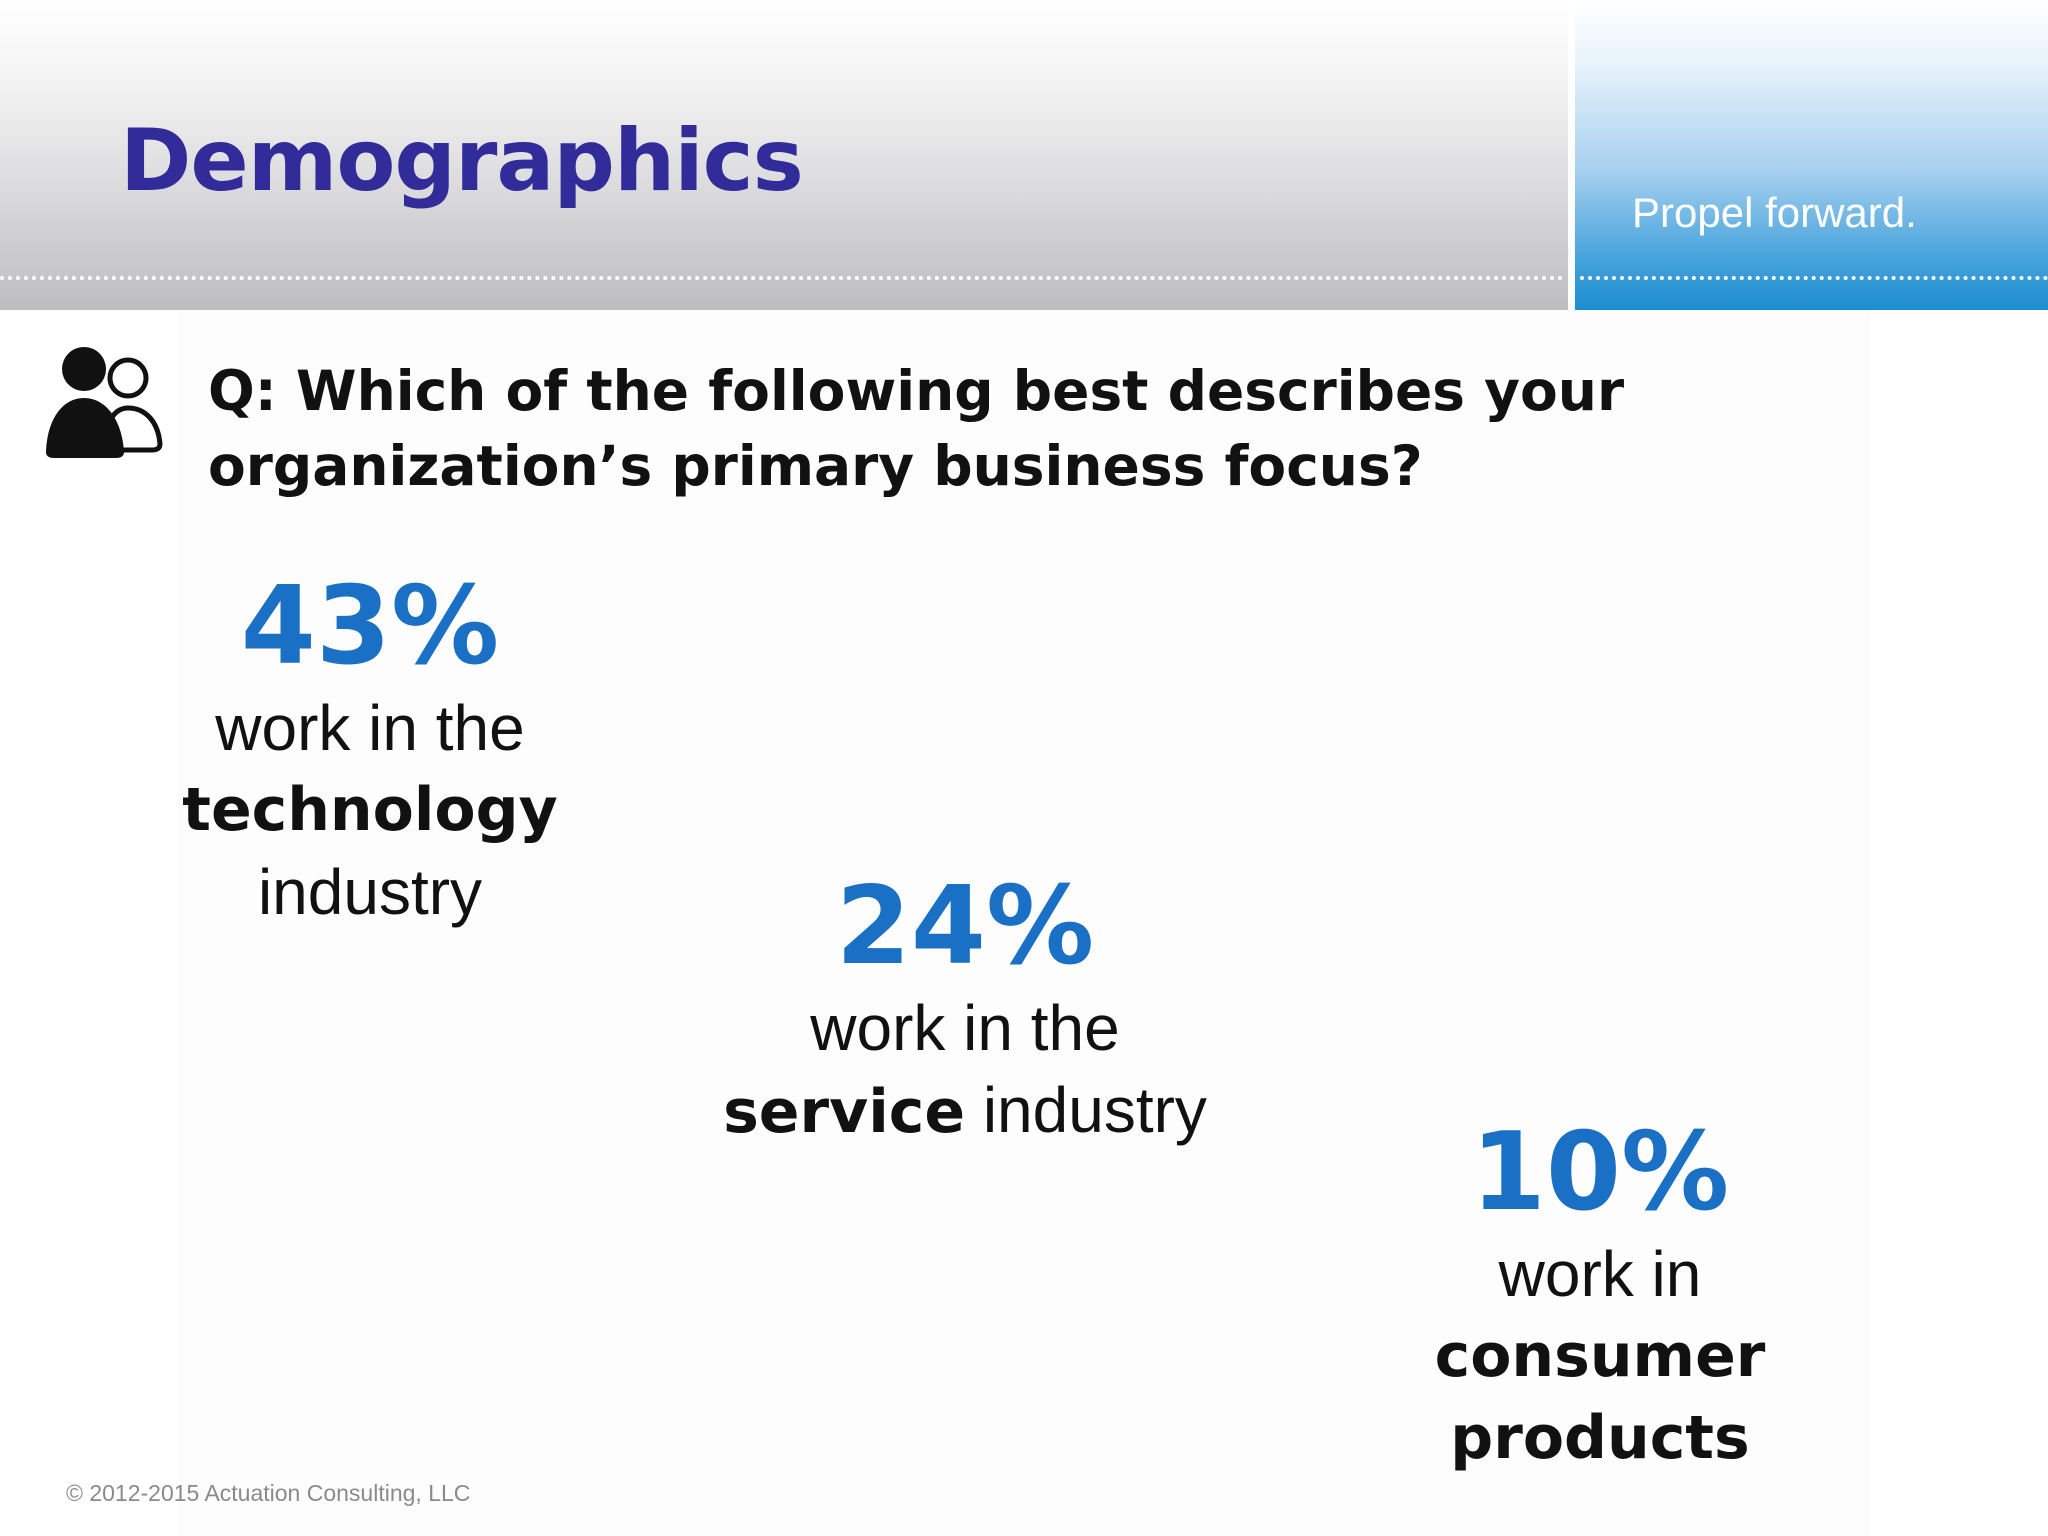 The width and height of the screenshot is (2048, 1536). I want to click on copyright-notice: © 2012-2015 Actuation Consulting, LLC, so click(268, 1493).